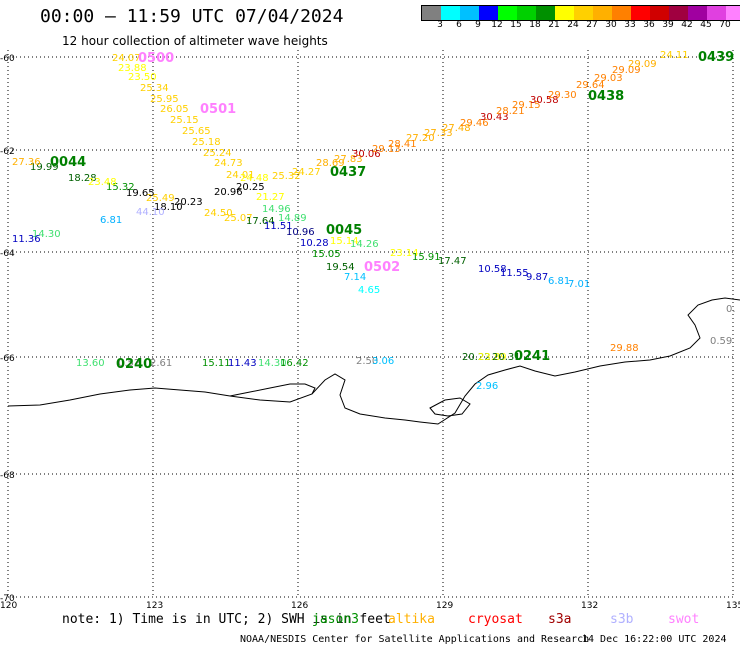 This screenshot has height=650, width=740. What do you see at coordinates (487, 386) in the screenshot?
I see `wave-height-value: 2.96` at bounding box center [487, 386].